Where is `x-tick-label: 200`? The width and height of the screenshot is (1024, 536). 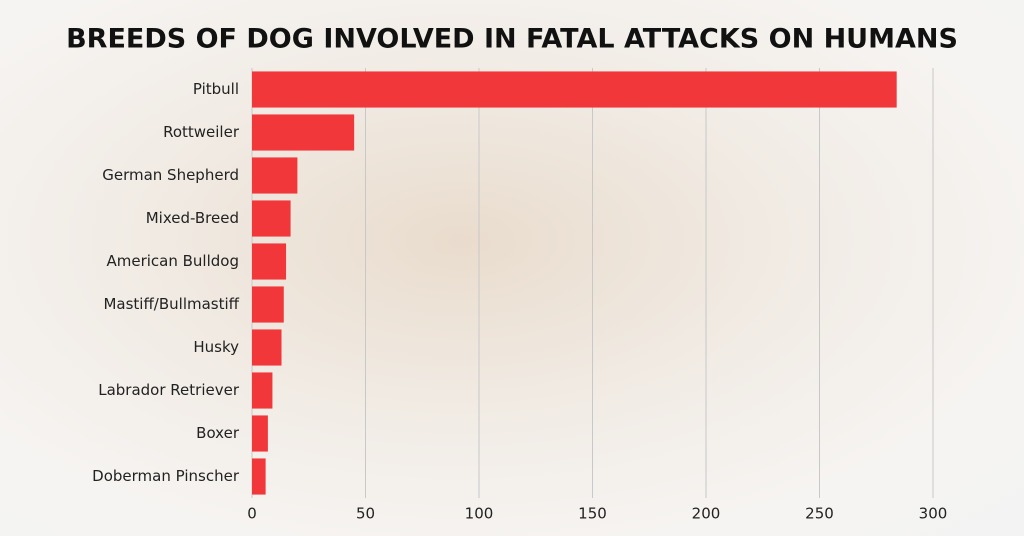 x-tick-label: 200 is located at coordinates (706, 514).